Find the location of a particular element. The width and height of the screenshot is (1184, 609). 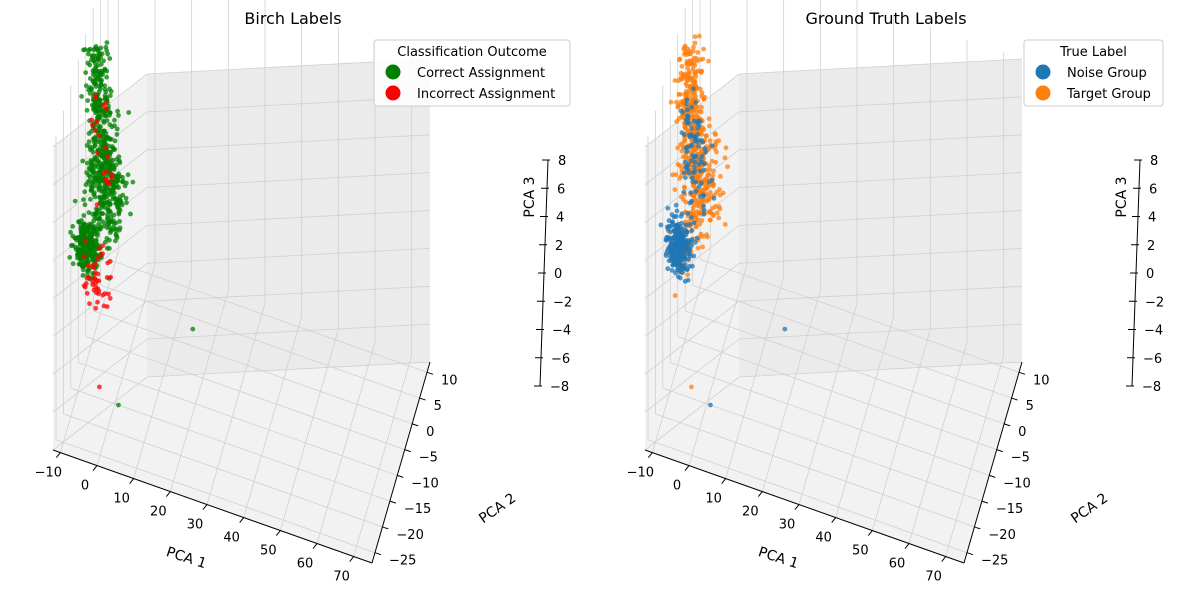

y-tick-label: 10 is located at coordinates (1041, 380).